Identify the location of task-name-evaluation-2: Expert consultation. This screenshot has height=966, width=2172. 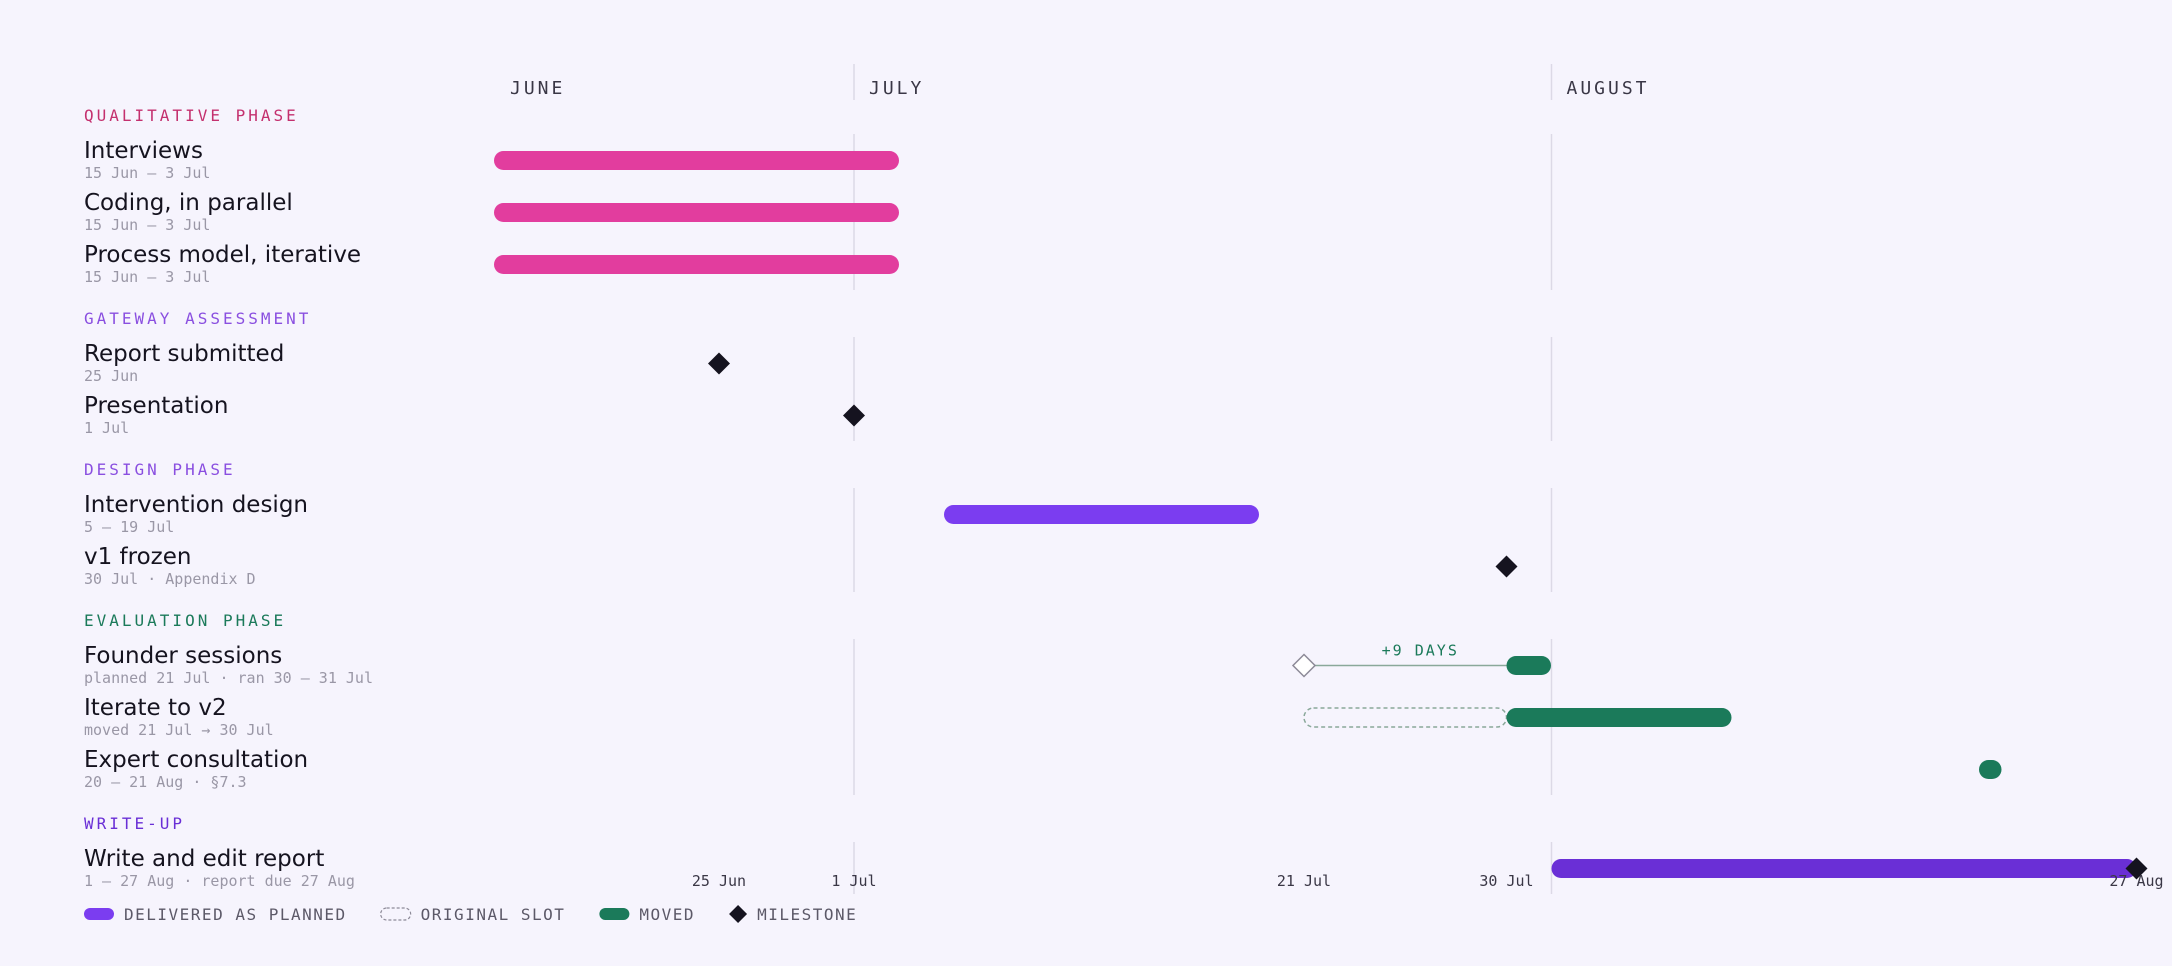
(196, 760).